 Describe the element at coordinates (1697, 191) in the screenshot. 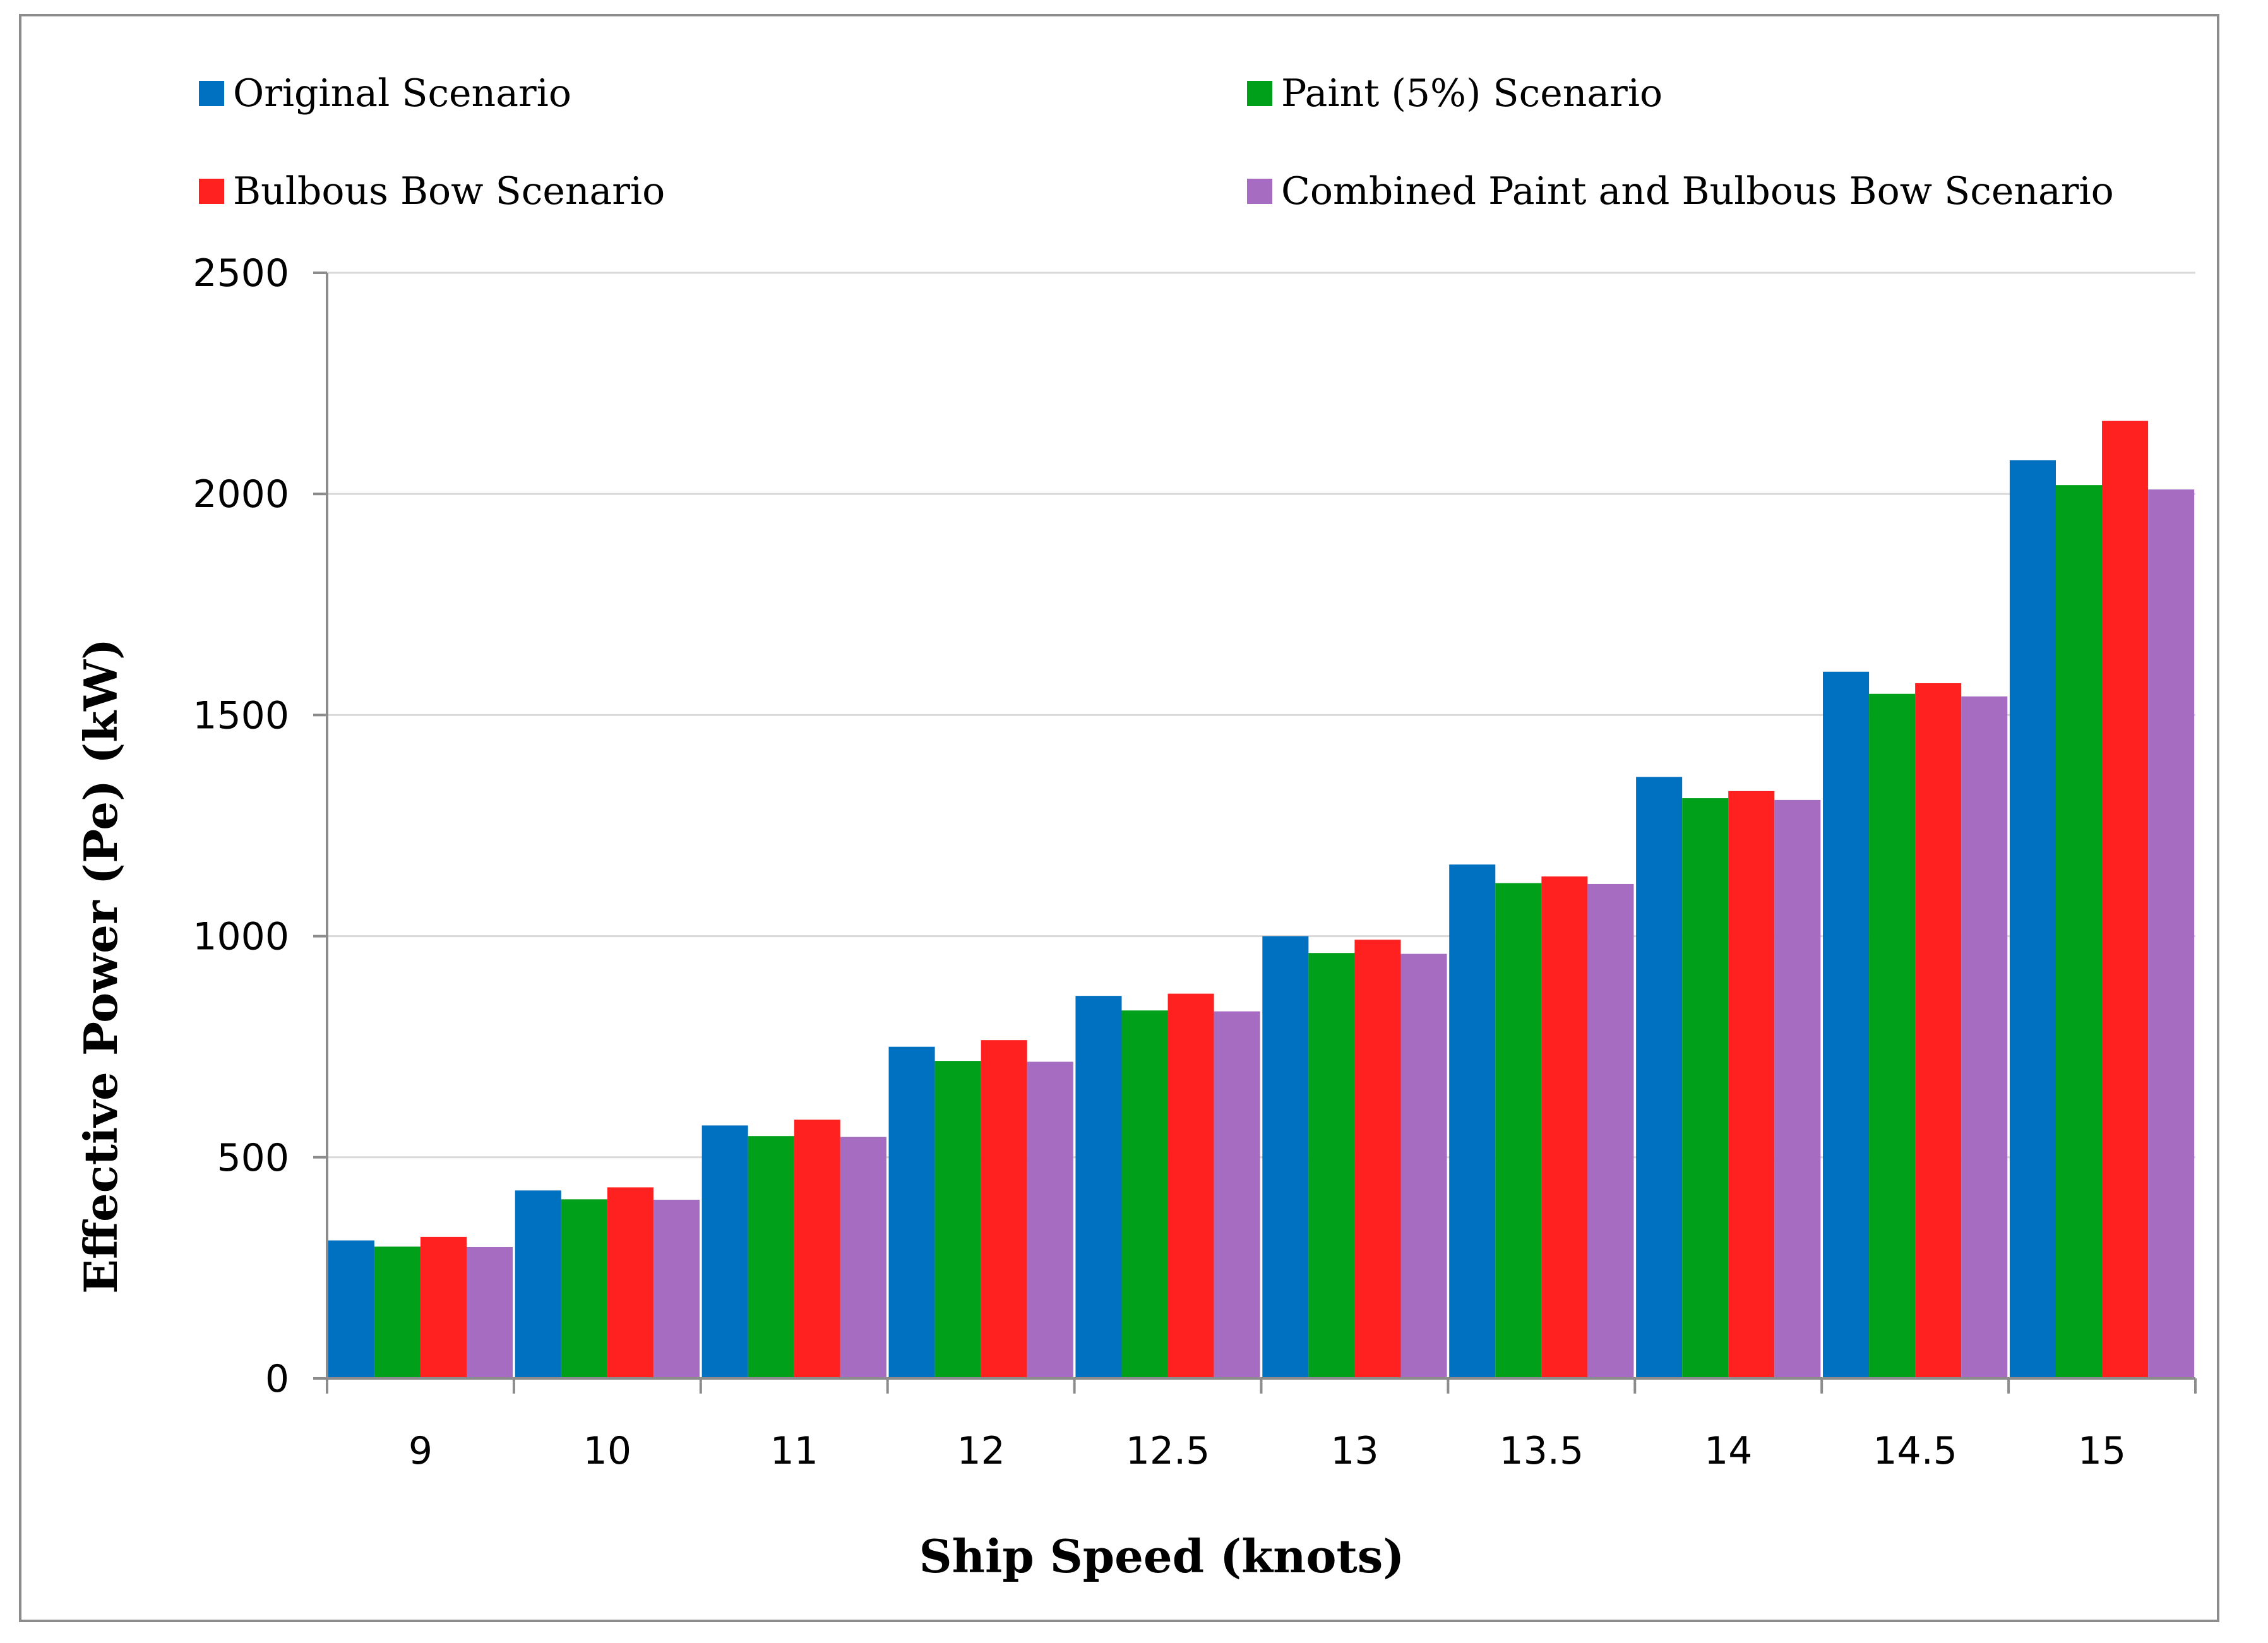

I see `legend-label: Combined Paint and Bulbous Bow Scenario` at that location.